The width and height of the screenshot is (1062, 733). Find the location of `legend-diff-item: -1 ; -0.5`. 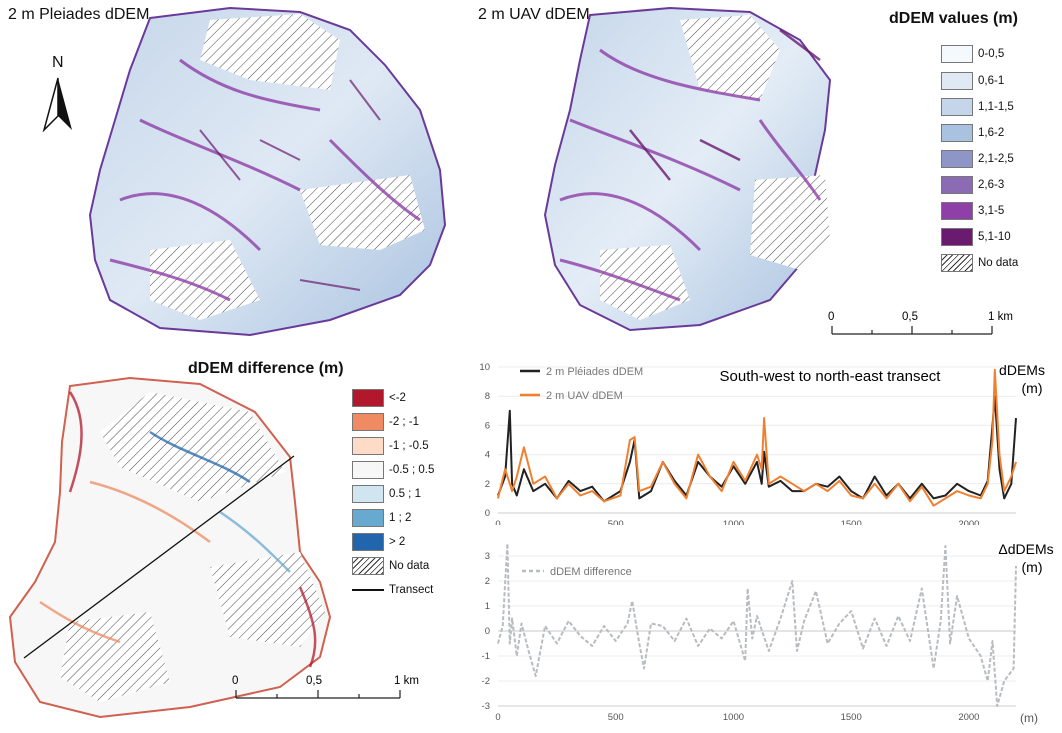

legend-diff-item: -1 ; -0.5 is located at coordinates (412, 446).